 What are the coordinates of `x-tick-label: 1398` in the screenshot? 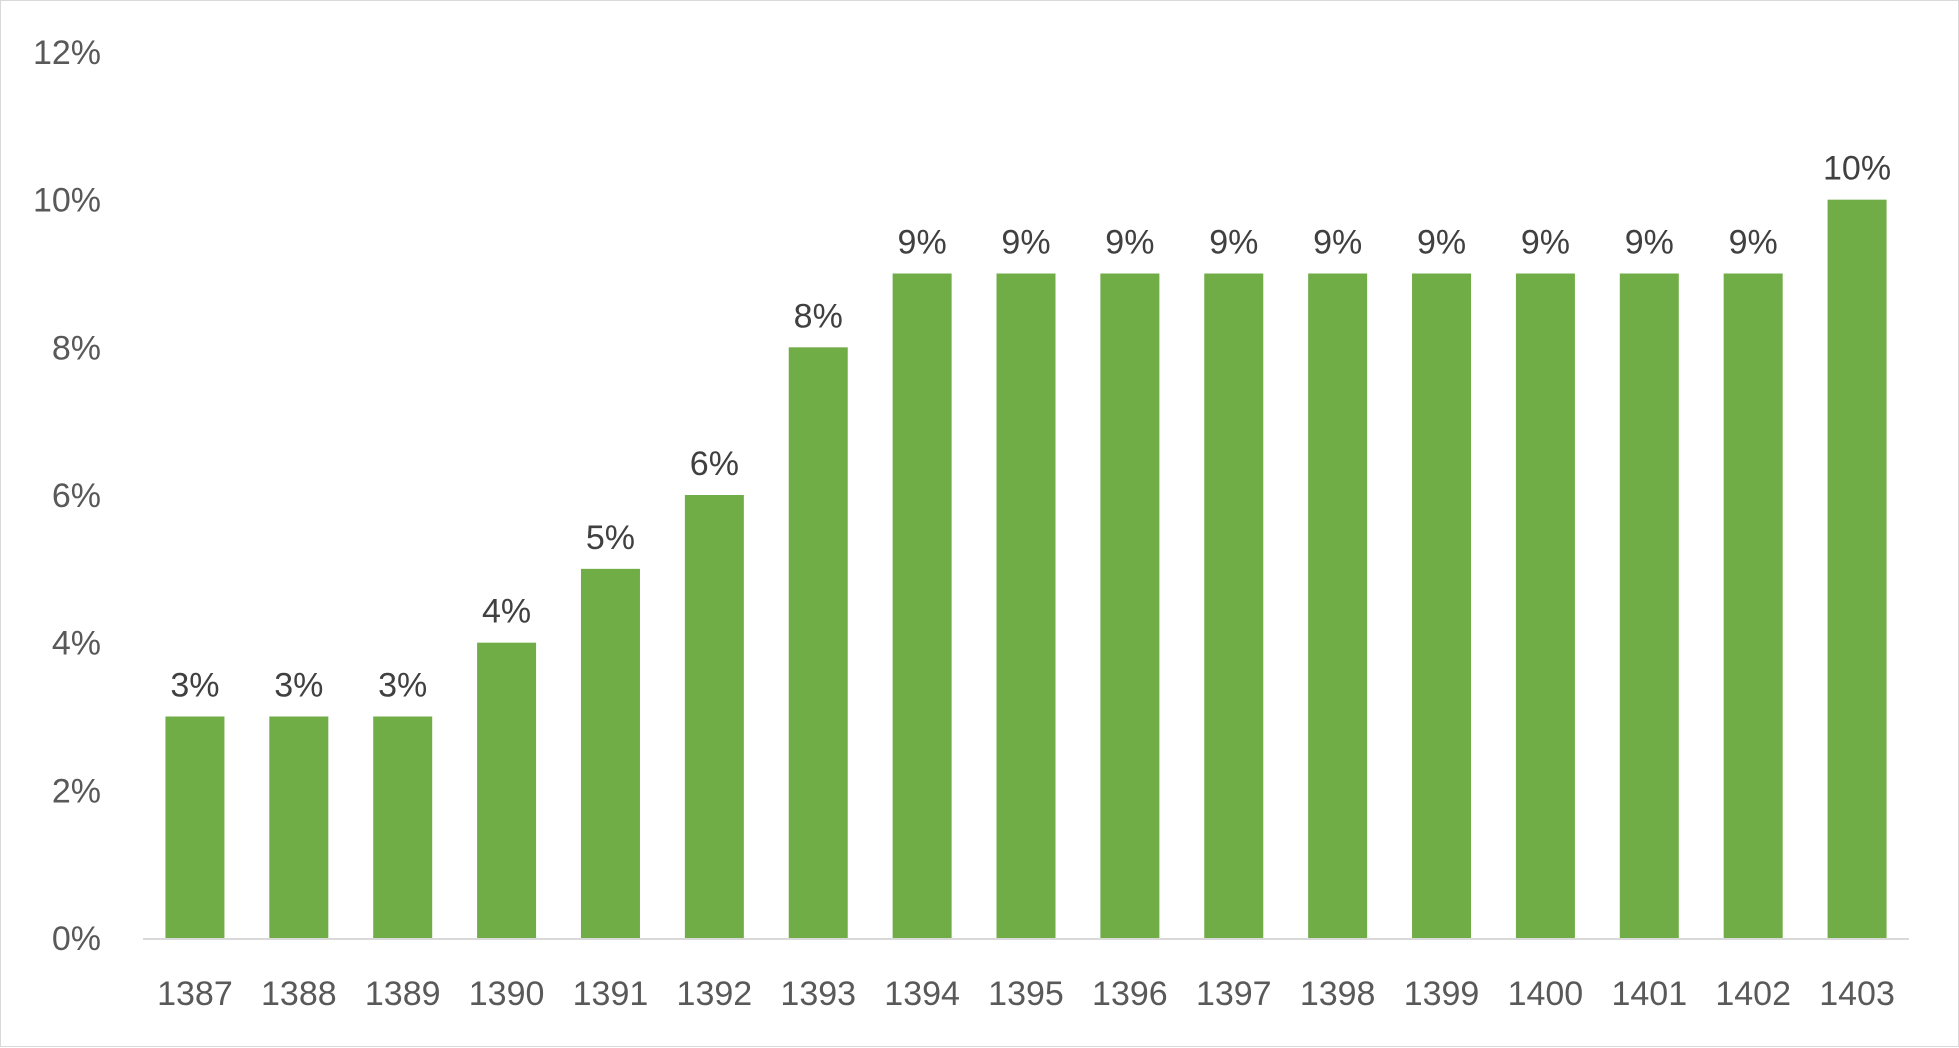 It's located at (1338, 994).